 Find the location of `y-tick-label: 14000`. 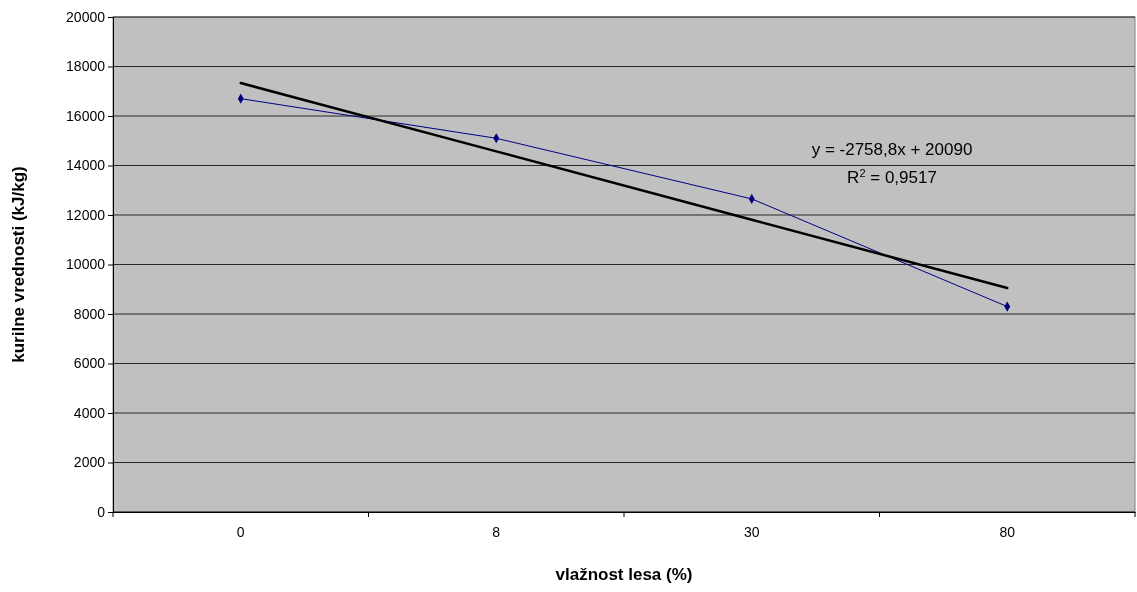

y-tick-label: 14000 is located at coordinates (86, 165).